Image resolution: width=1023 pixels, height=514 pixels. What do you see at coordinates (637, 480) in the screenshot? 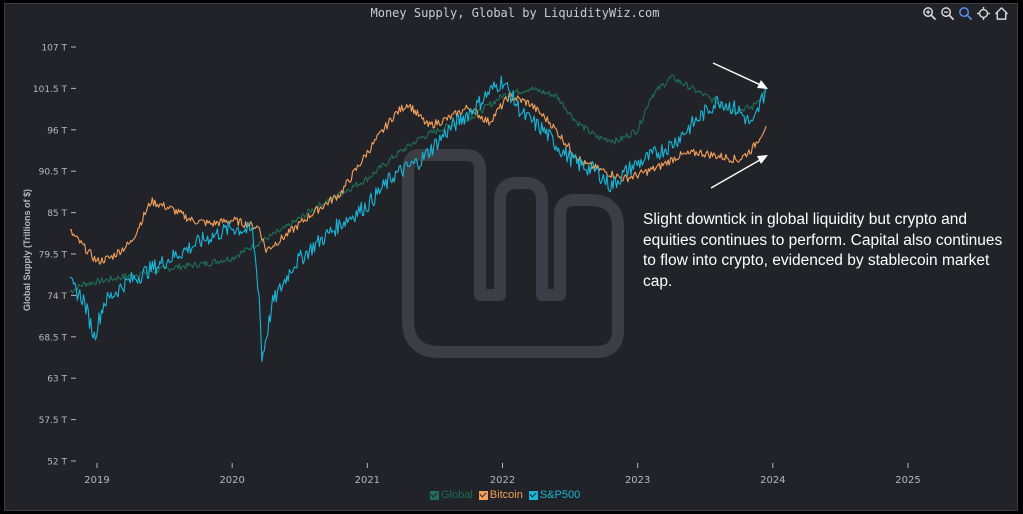
I see `x-tick-label: 2023` at bounding box center [637, 480].